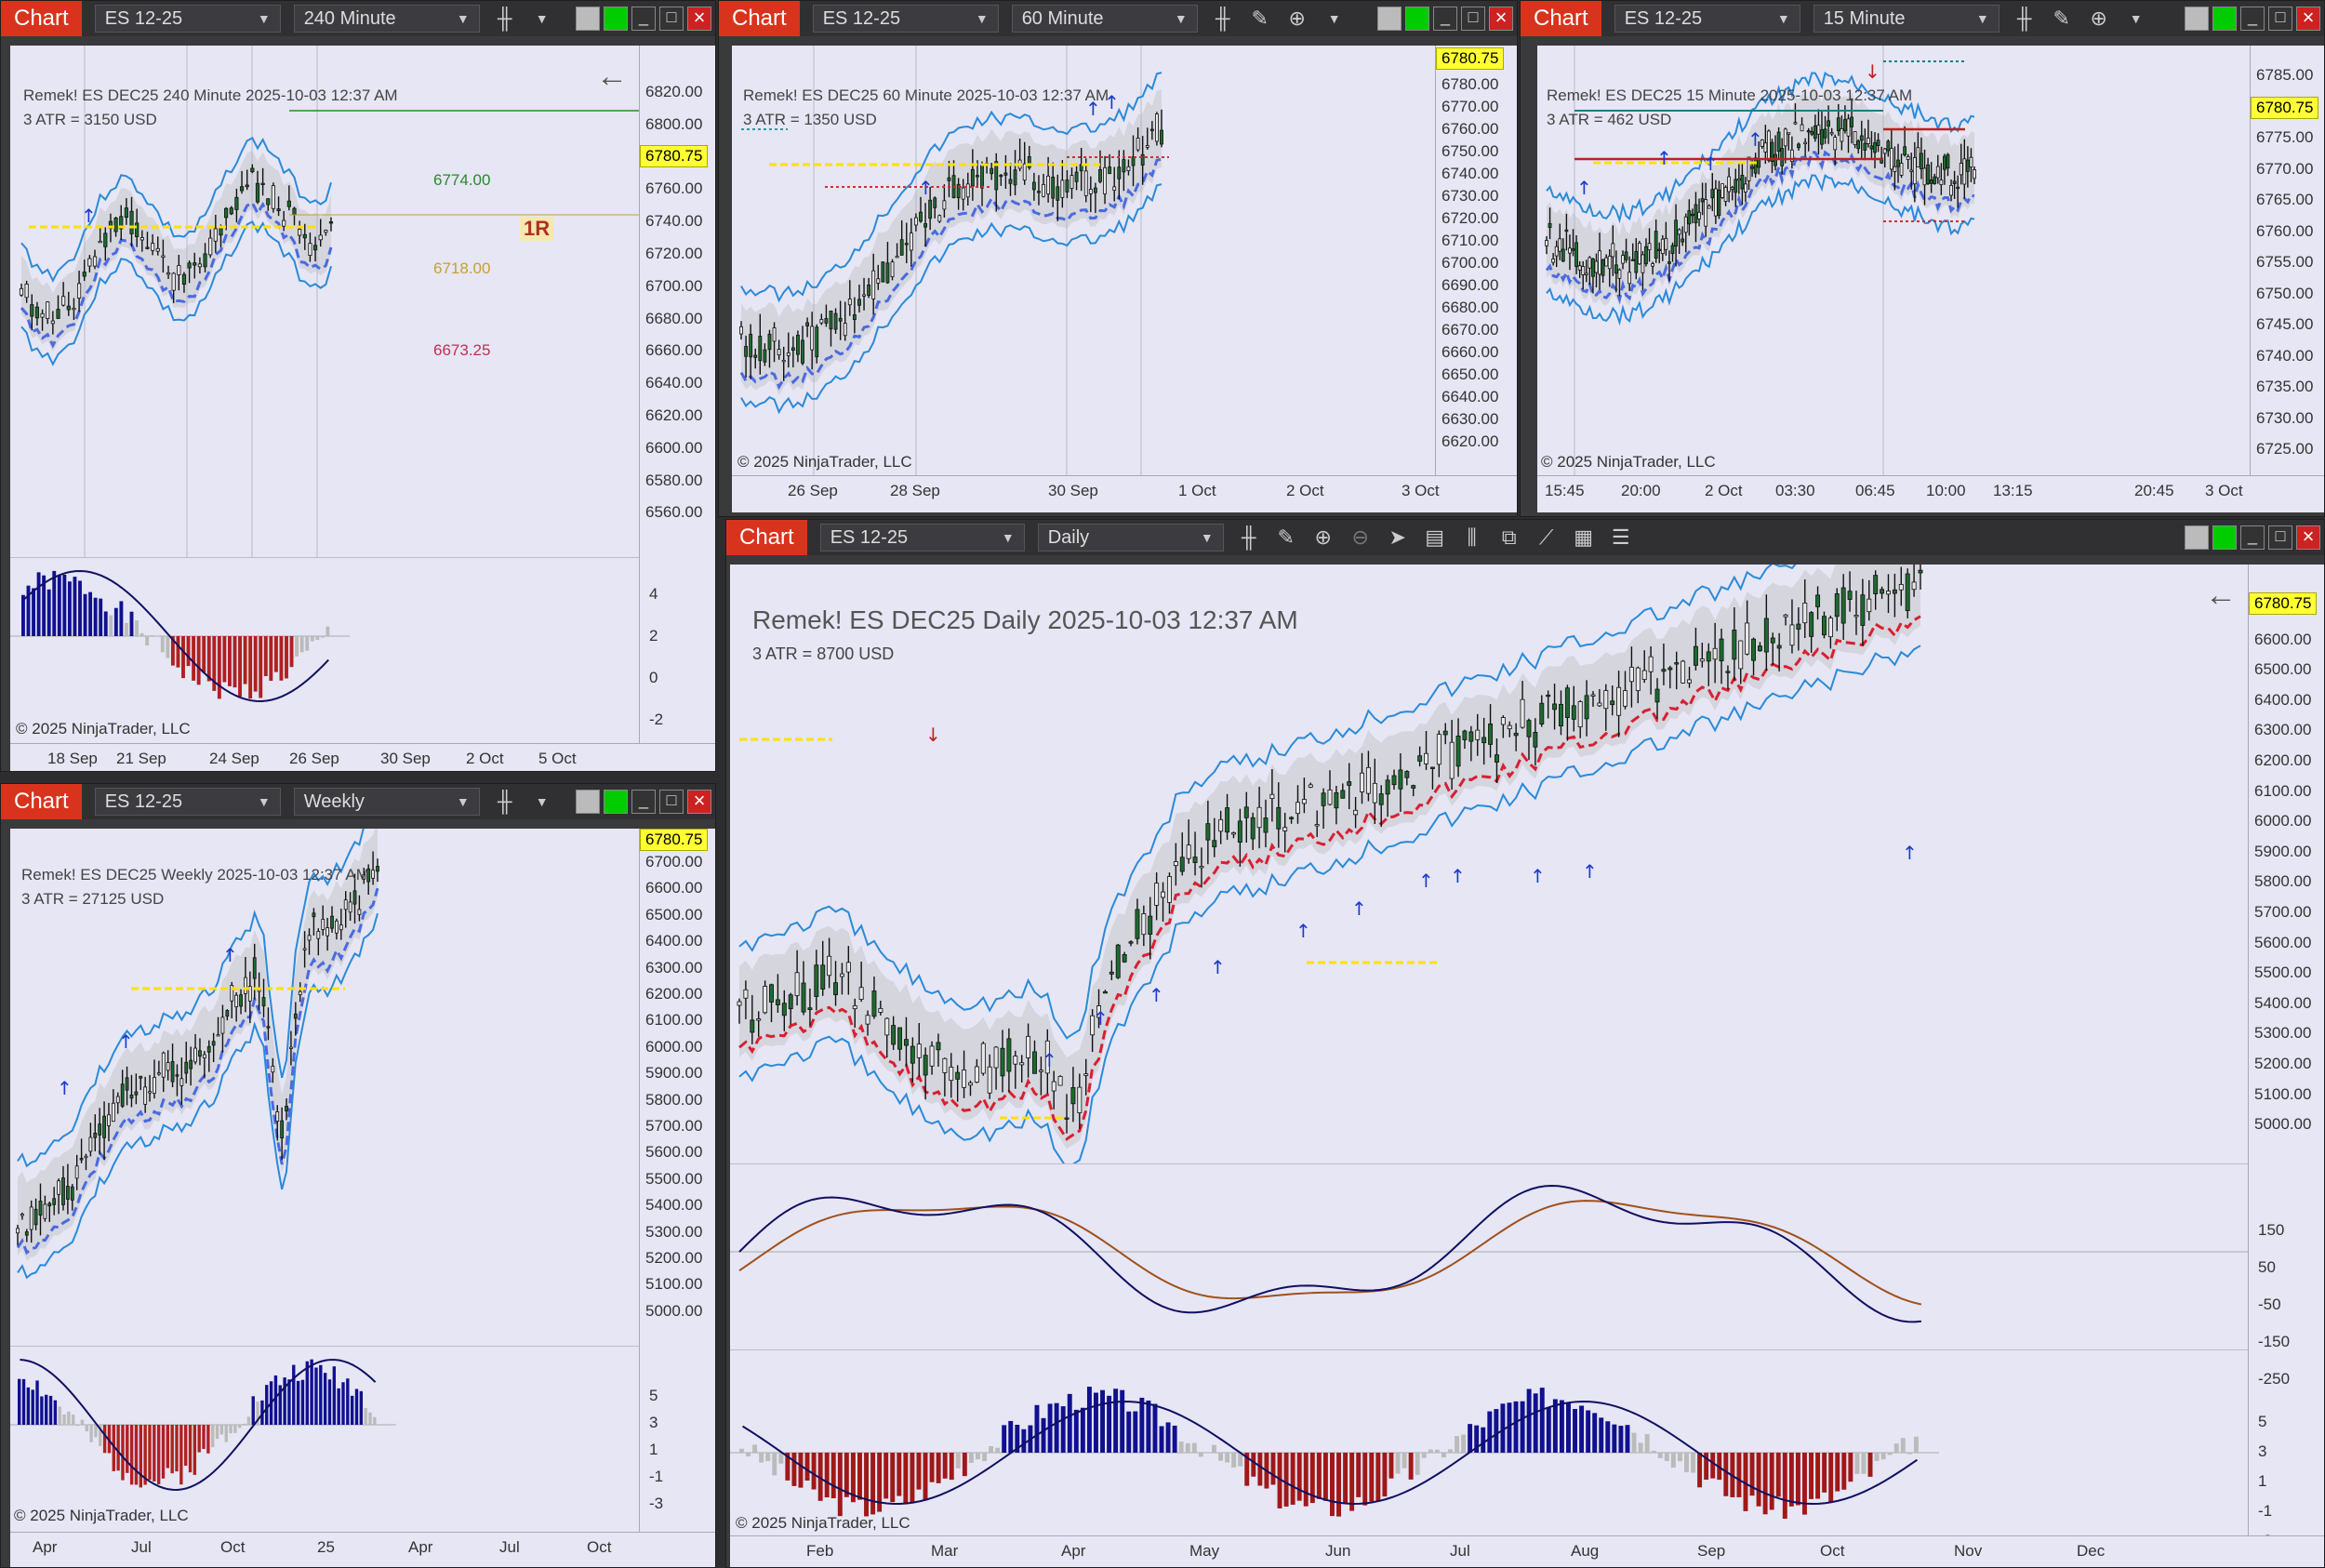  What do you see at coordinates (1906, 19) in the screenshot?
I see `interval-selector: 15 Minute ▼` at bounding box center [1906, 19].